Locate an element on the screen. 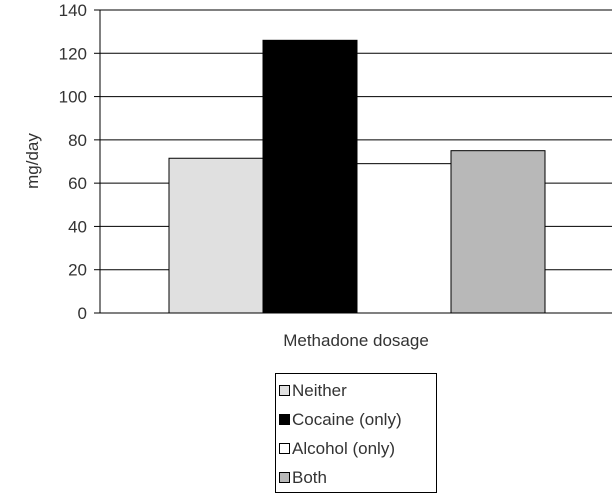 Image resolution: width=612 pixels, height=495 pixels. legend-label: Alcohol (only) is located at coordinates (343, 448).